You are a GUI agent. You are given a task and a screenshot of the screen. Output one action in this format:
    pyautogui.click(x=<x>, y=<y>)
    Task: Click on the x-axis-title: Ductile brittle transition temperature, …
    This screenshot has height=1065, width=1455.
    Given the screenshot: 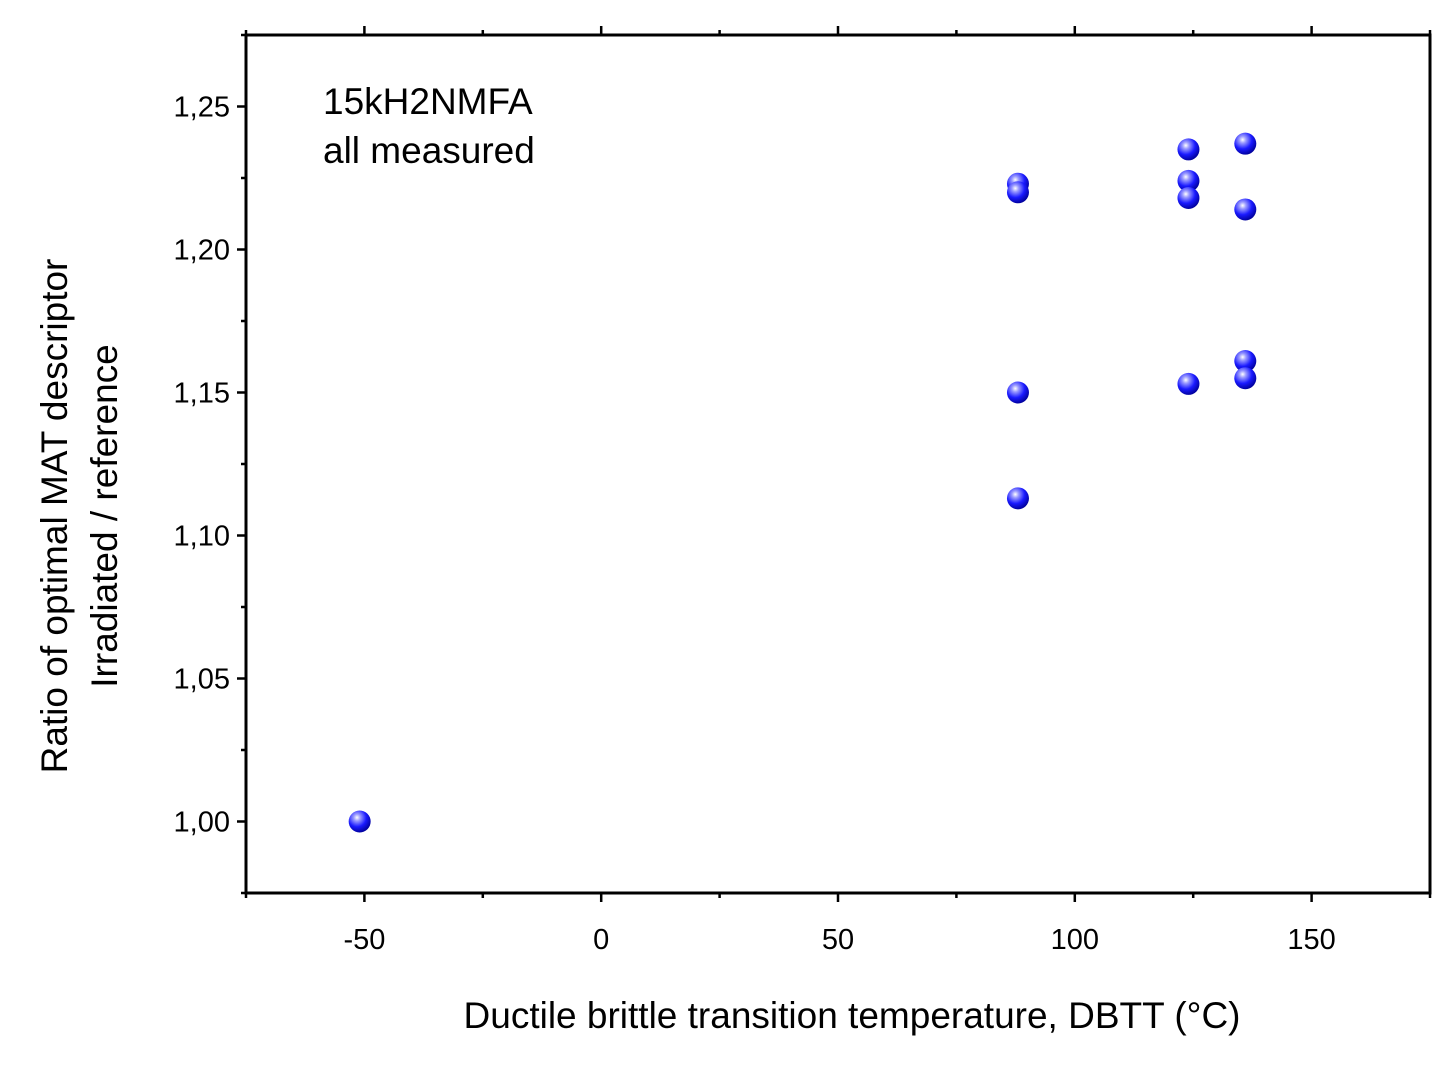 What is the action you would take?
    pyautogui.click(x=852, y=1015)
    